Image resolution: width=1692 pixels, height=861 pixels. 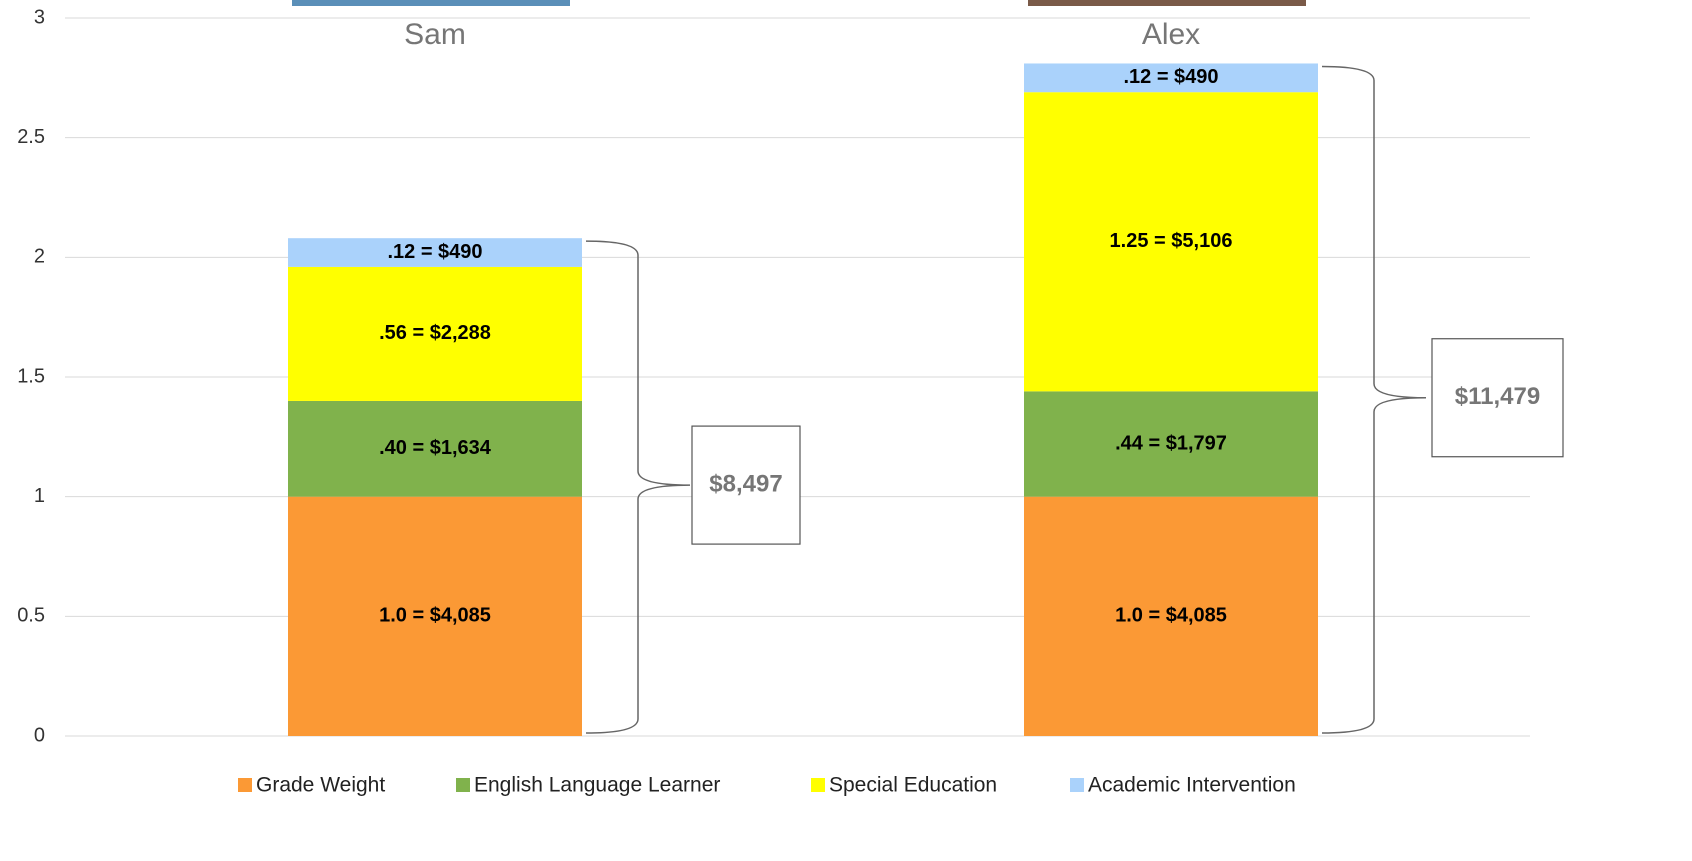 What do you see at coordinates (39, 17) in the screenshot?
I see `y-tick-label: 3` at bounding box center [39, 17].